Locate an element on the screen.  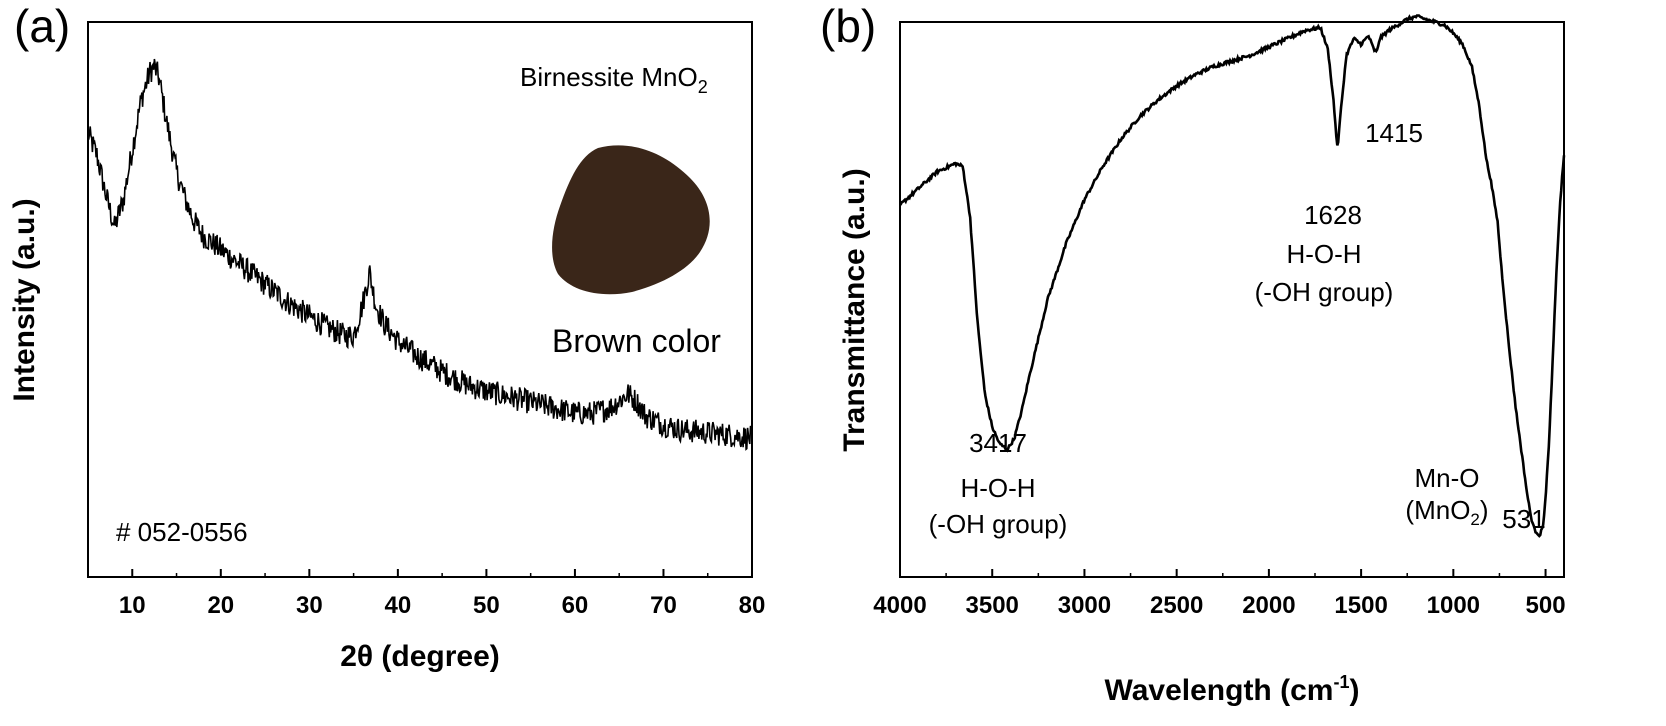
peak-3417-group: (-OH group) is located at coordinates (998, 524).